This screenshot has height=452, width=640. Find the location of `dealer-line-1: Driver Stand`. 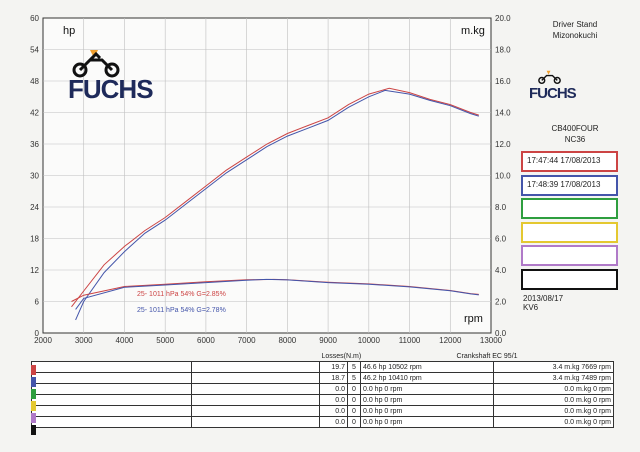

dealer-line-1: Driver Stand is located at coordinates (575, 24).